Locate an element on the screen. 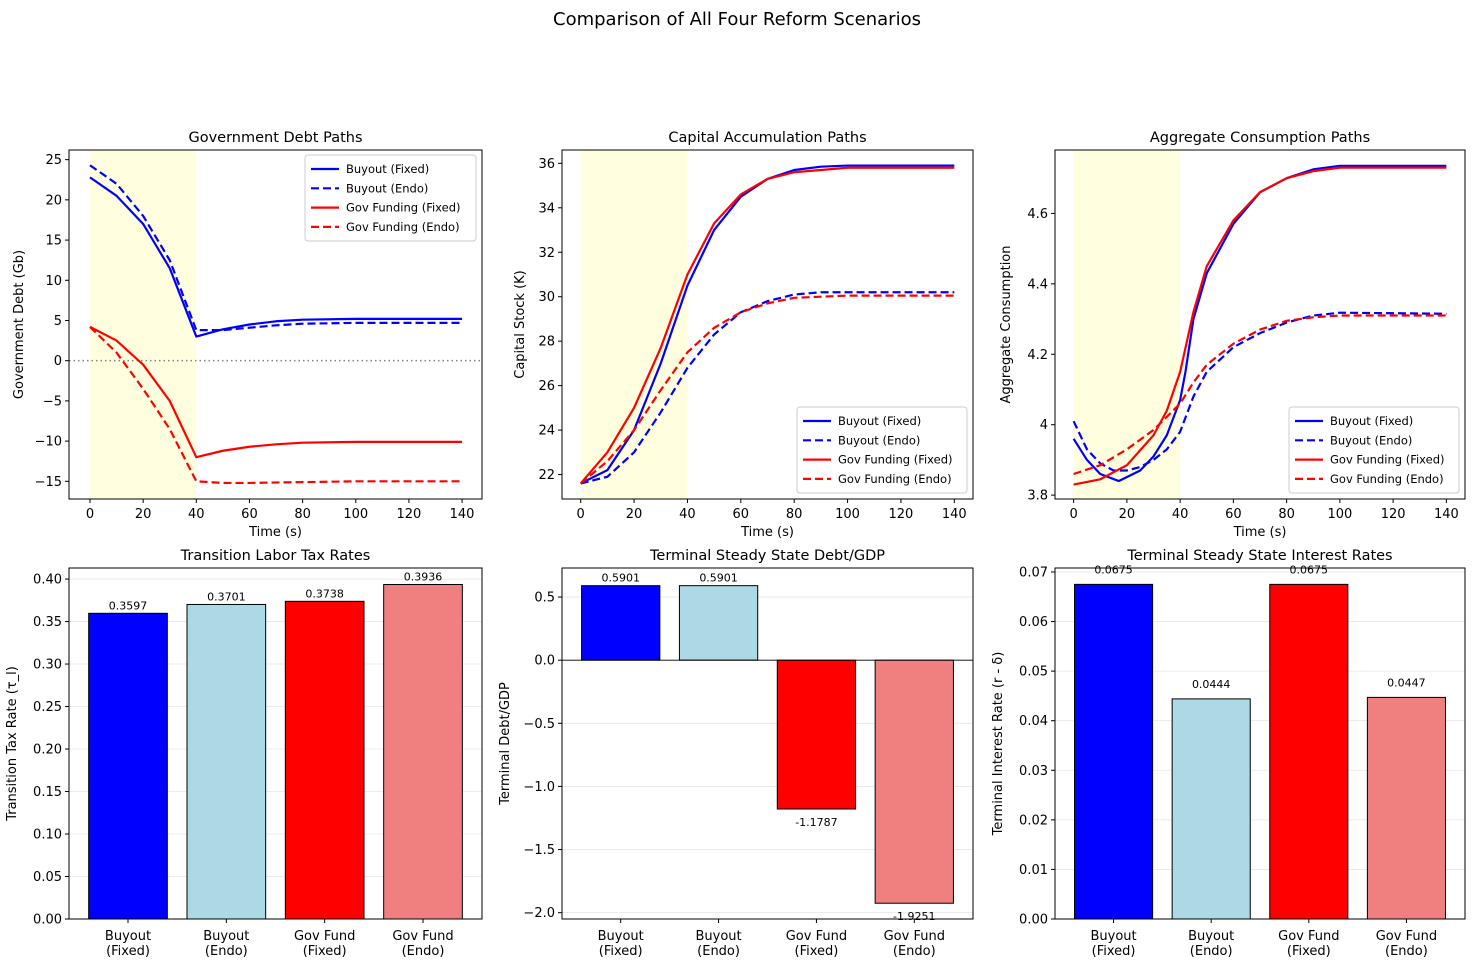 The image size is (1475, 969). y-tick-label: 15 is located at coordinates (53, 241).